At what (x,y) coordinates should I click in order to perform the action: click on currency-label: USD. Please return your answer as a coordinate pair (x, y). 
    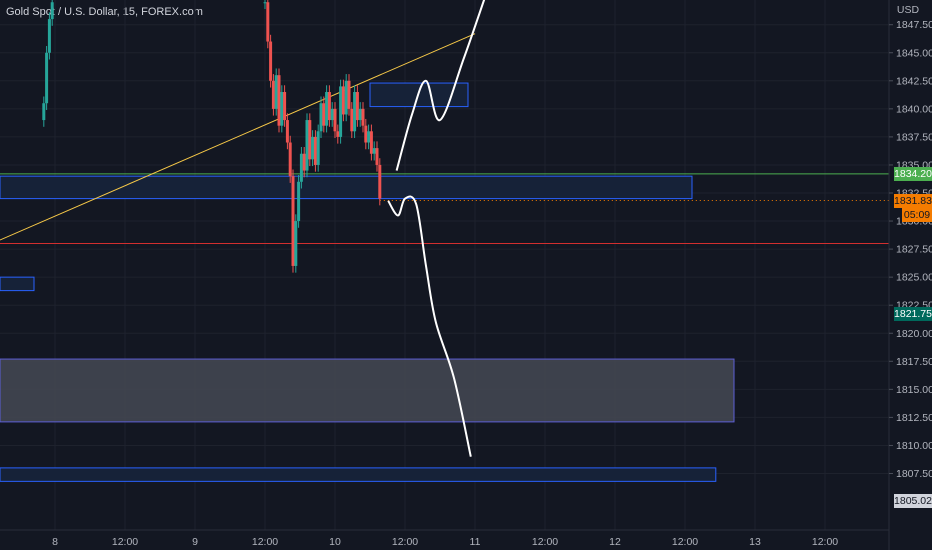
    Looking at the image, I should click on (908, 10).